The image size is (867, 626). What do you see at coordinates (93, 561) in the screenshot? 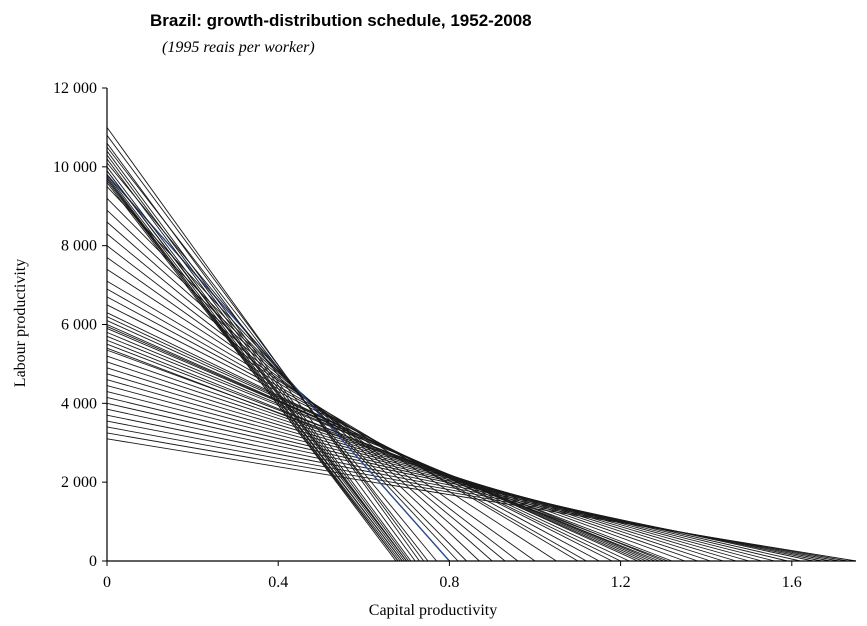
I see `y-tick-label: 0` at bounding box center [93, 561].